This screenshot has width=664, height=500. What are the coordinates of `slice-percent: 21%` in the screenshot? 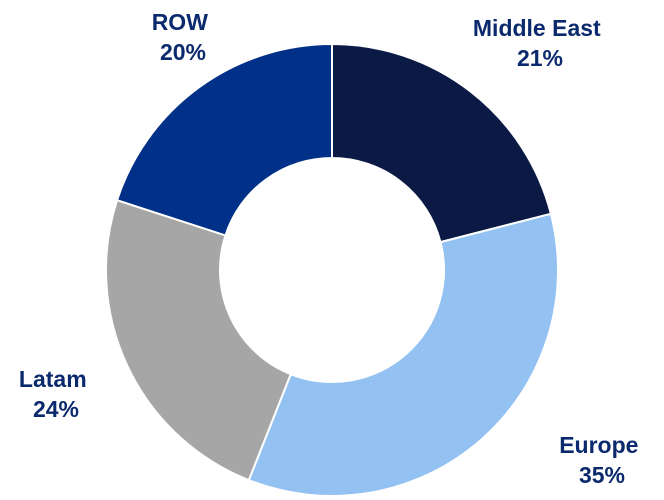 It's located at (540, 58).